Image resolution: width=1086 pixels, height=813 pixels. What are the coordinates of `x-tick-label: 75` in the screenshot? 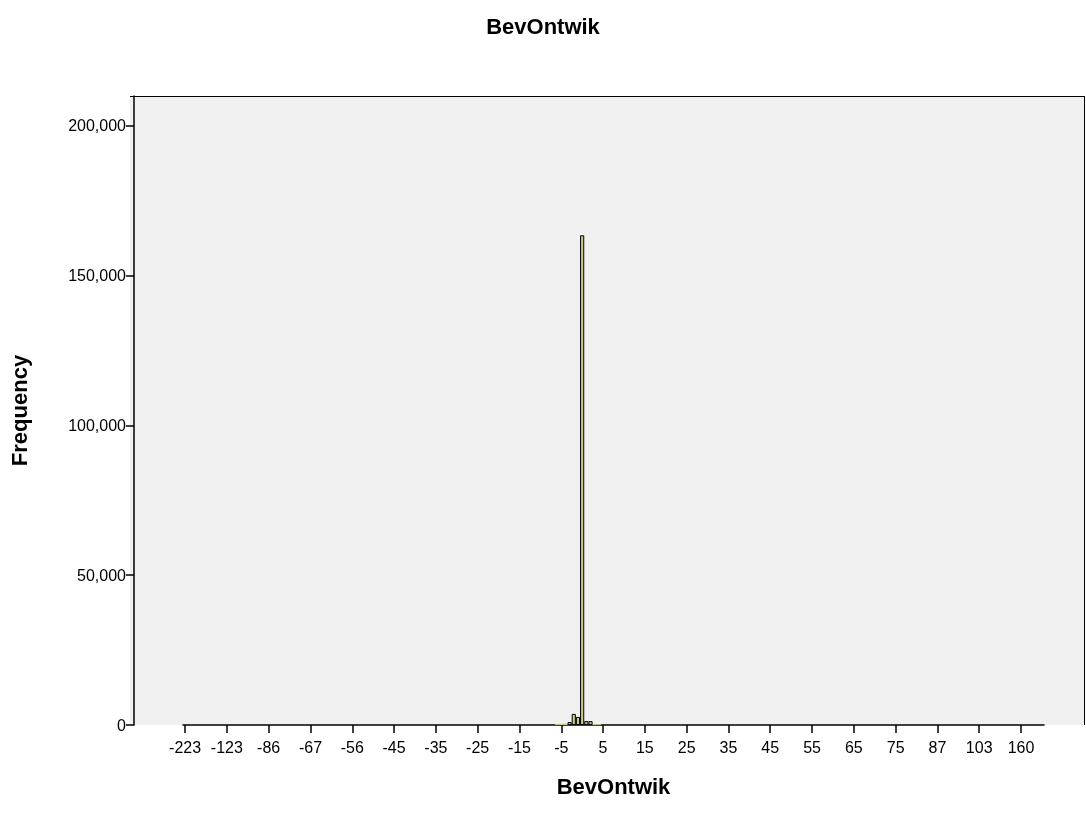 It's located at (895, 747).